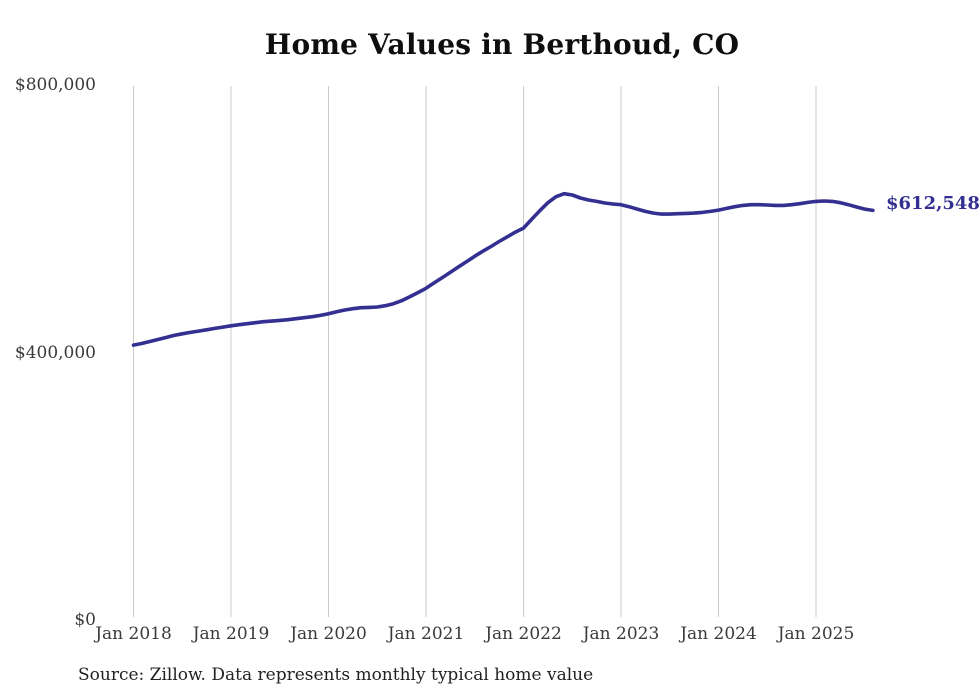 This screenshot has height=699, width=980. I want to click on x-tick-label: Jan 2025, so click(816, 634).